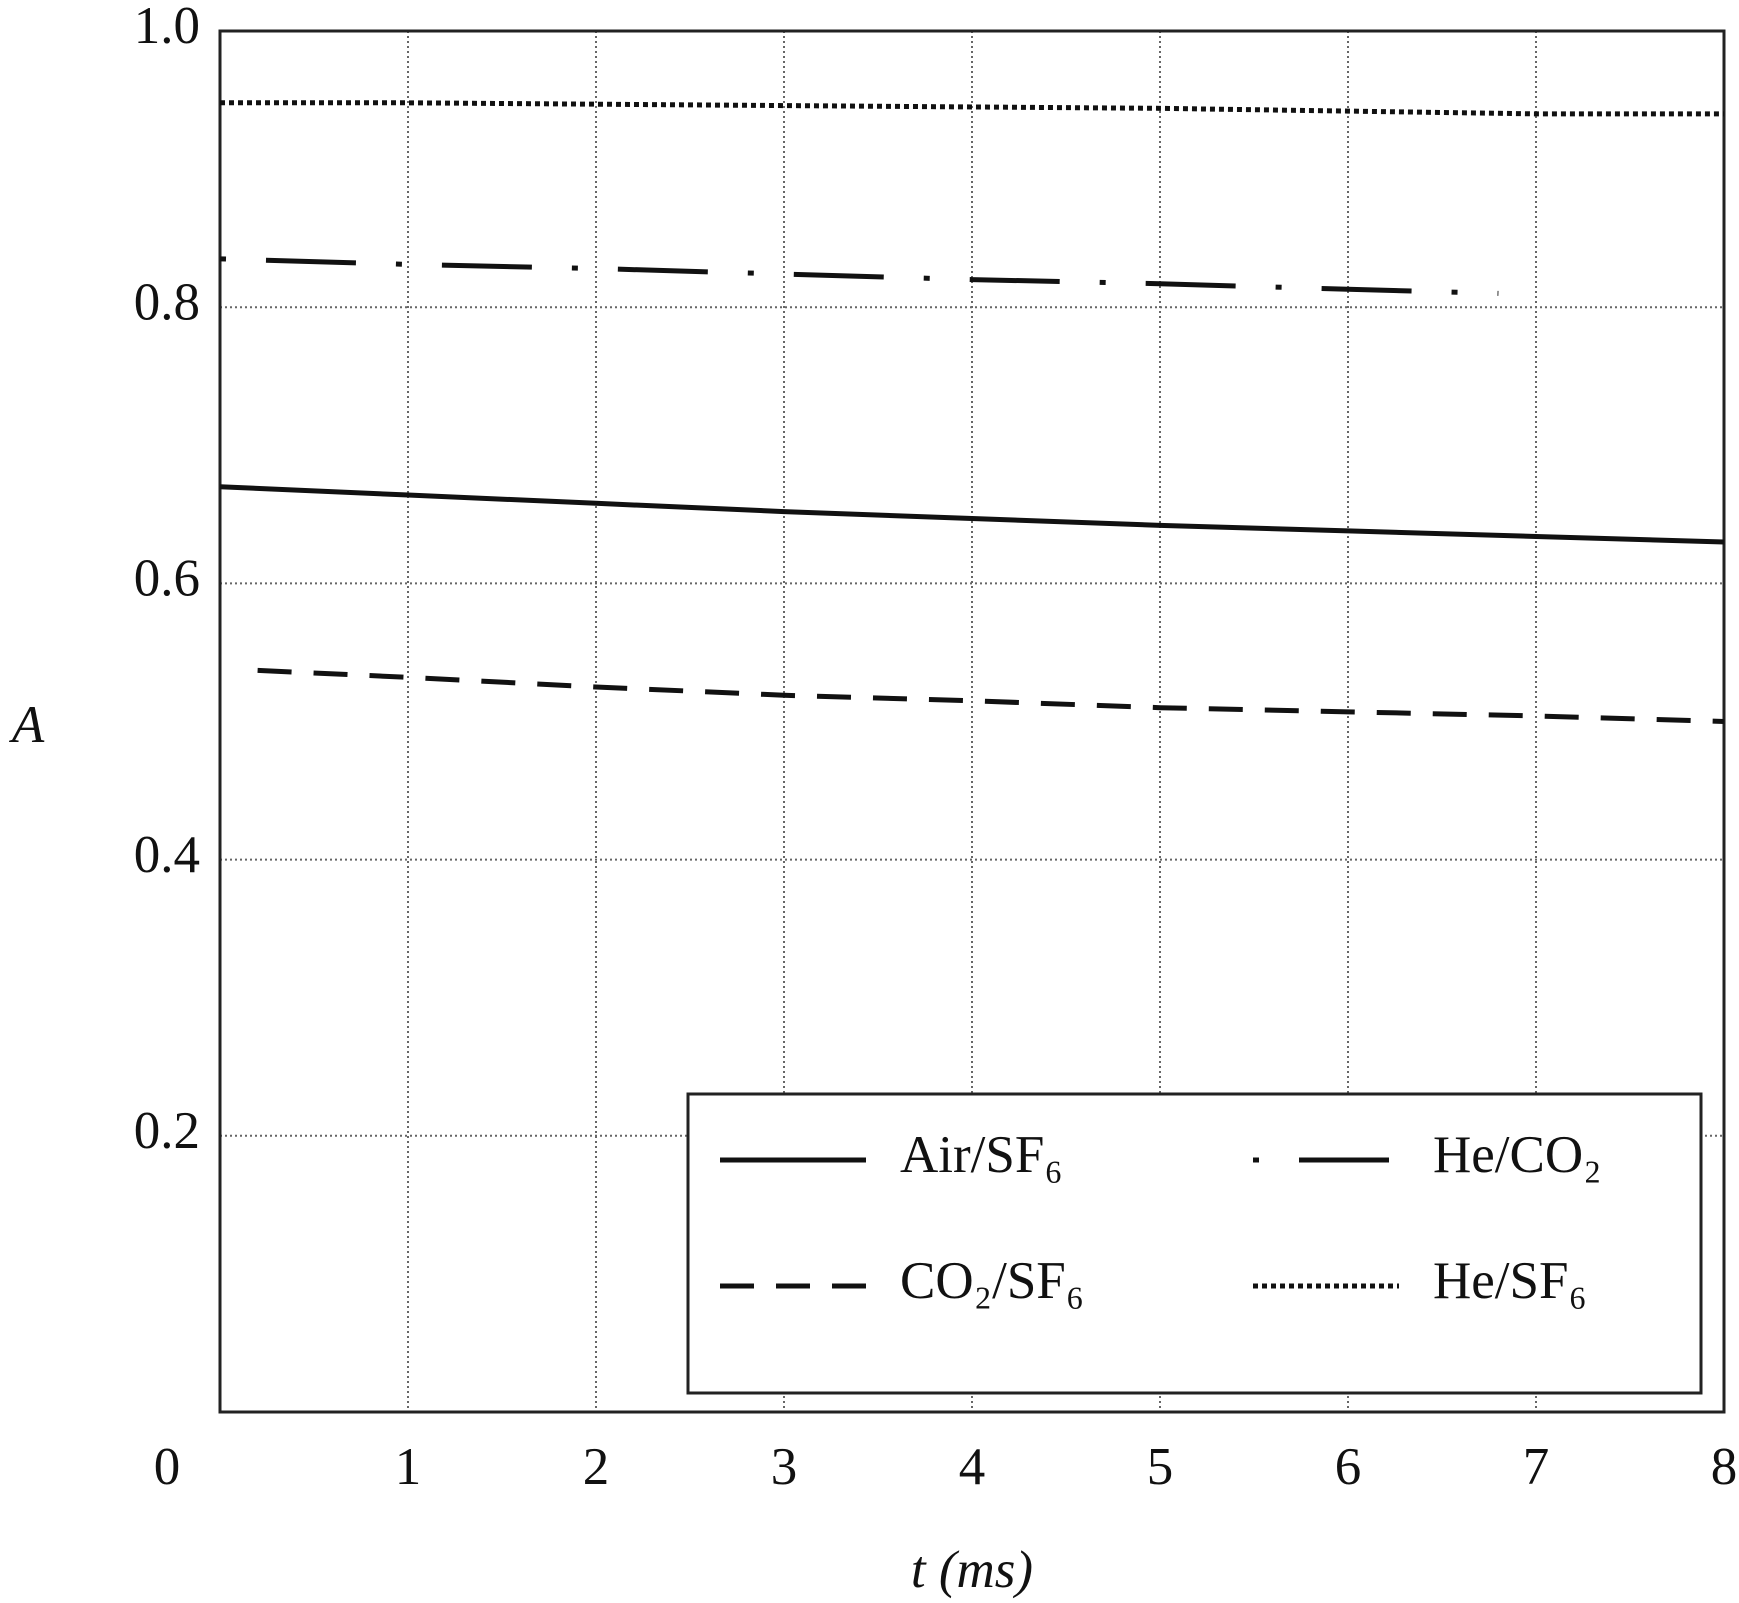  What do you see at coordinates (167, 1131) in the screenshot?
I see `y-tick-label: 0.2` at bounding box center [167, 1131].